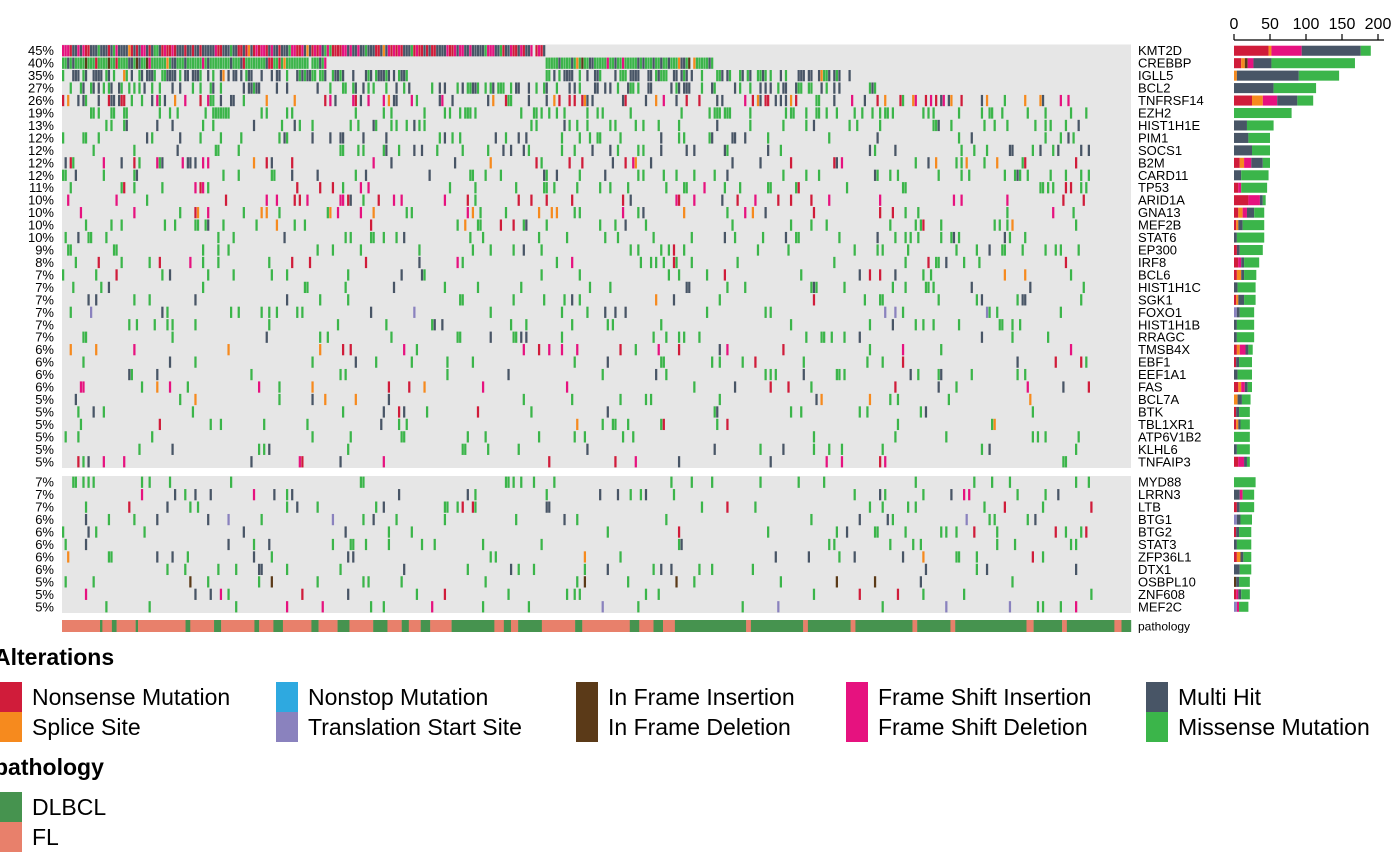  What do you see at coordinates (1242, 436) in the screenshot?
I see `bar-segment-missense-mutation` at bounding box center [1242, 436].